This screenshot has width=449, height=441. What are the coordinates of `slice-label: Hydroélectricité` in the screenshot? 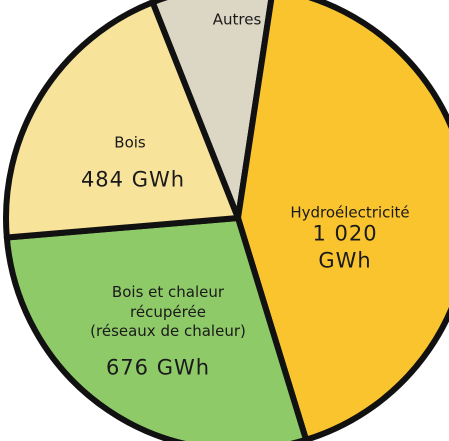 It's located at (350, 212).